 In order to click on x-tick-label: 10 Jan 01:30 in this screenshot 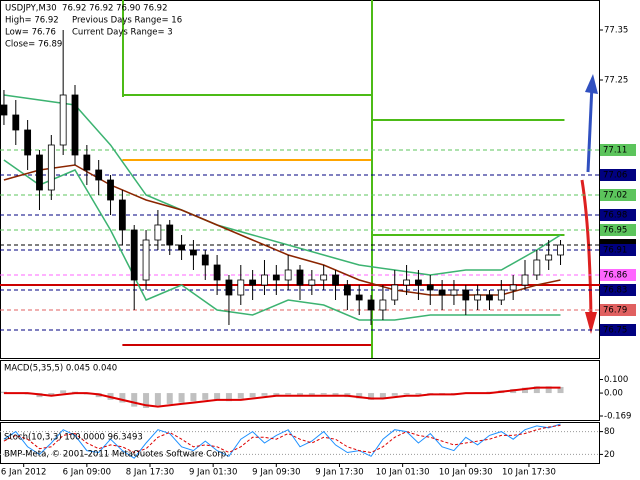, I will do `click(403, 473)`.